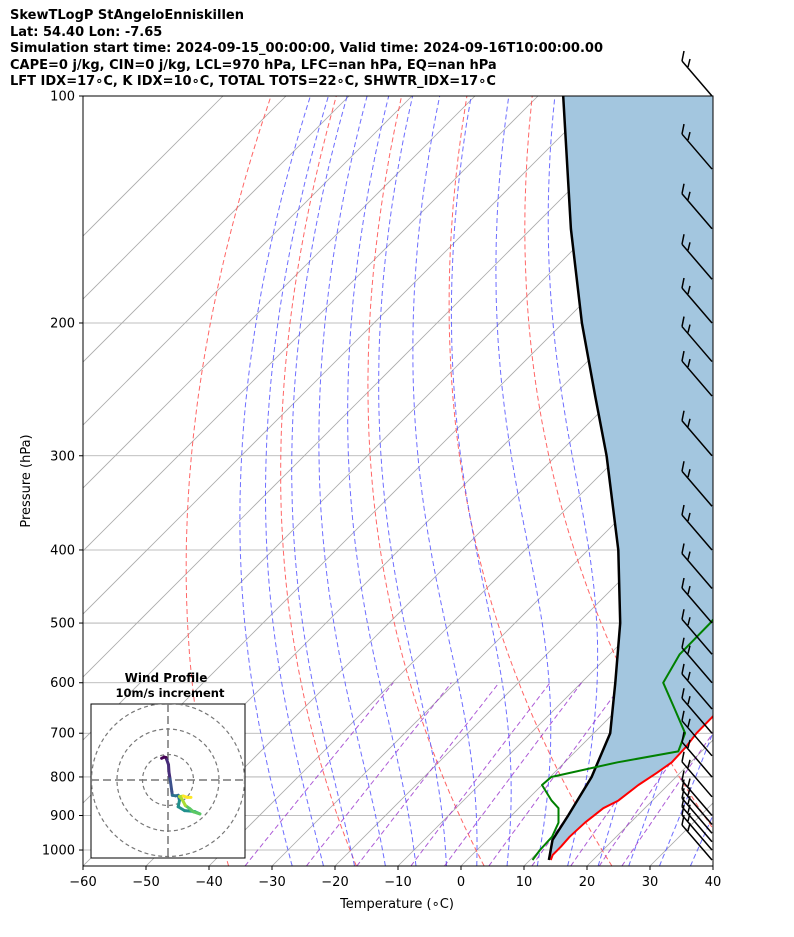 This screenshot has width=794, height=937. What do you see at coordinates (62, 97) in the screenshot?
I see `y-tick-label: 100` at bounding box center [62, 97].